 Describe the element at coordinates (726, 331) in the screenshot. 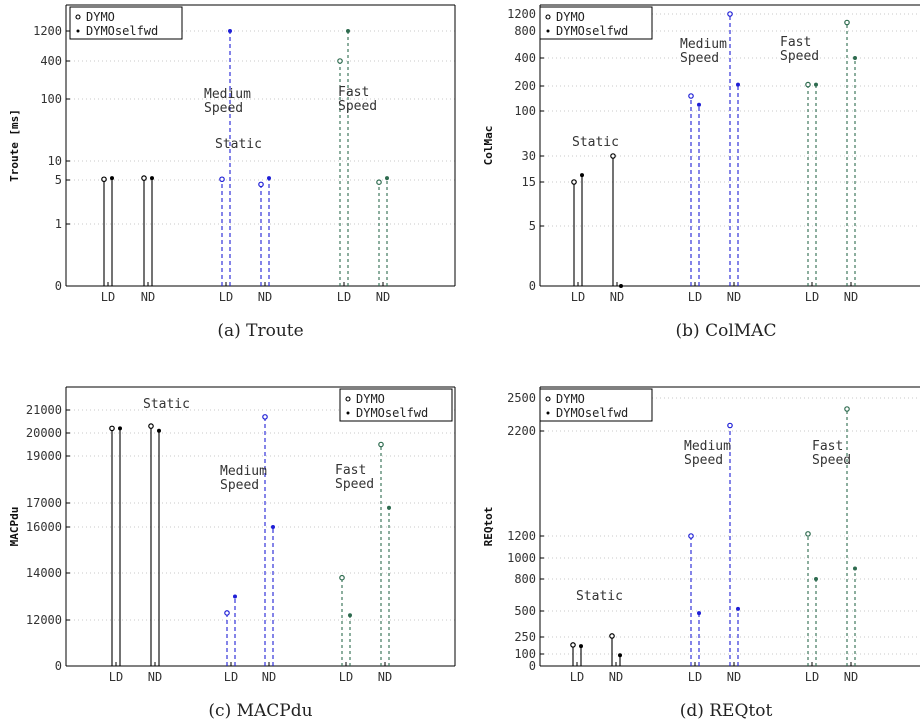

I see `panel-caption: (b) ColMAC` at that location.